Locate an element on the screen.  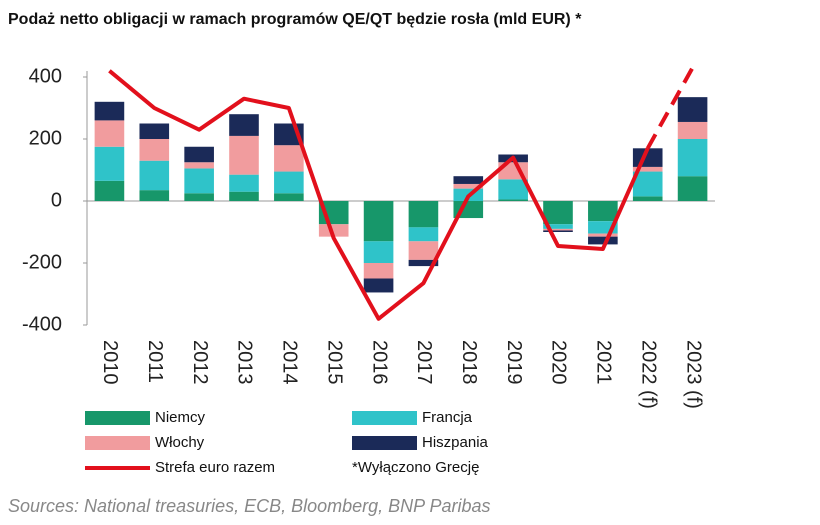
x-tick-label: 2011 is located at coordinates (155, 361).